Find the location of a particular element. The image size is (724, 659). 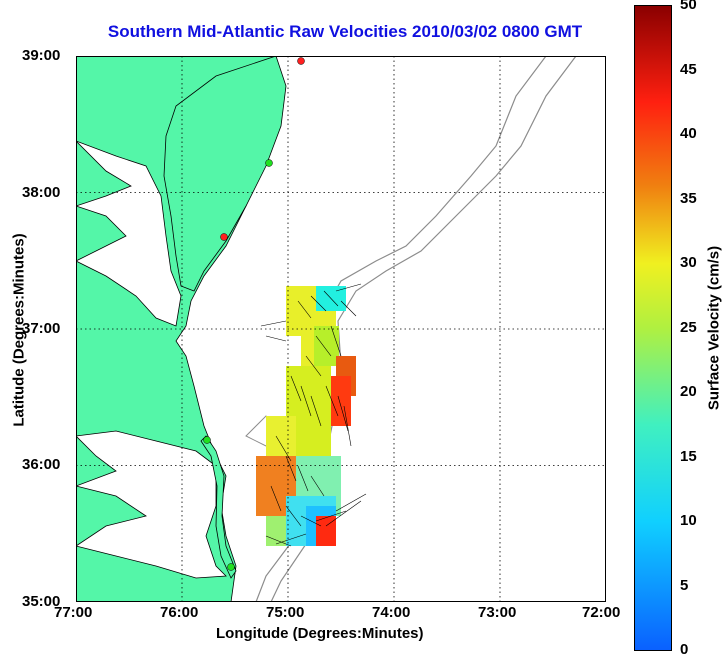

colorbar-tick: 10 is located at coordinates (688, 520).